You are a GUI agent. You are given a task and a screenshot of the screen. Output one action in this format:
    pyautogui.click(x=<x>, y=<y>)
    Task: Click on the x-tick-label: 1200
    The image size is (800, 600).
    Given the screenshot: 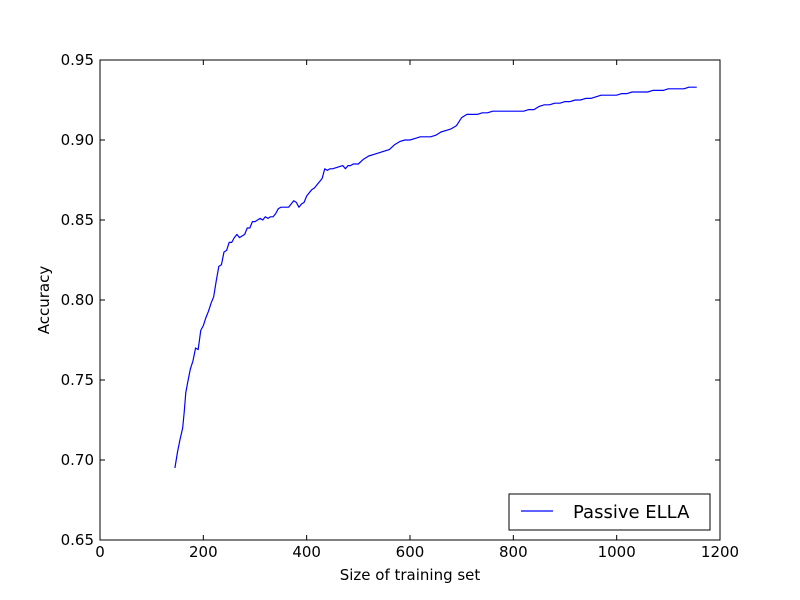 What is the action you would take?
    pyautogui.click(x=720, y=552)
    